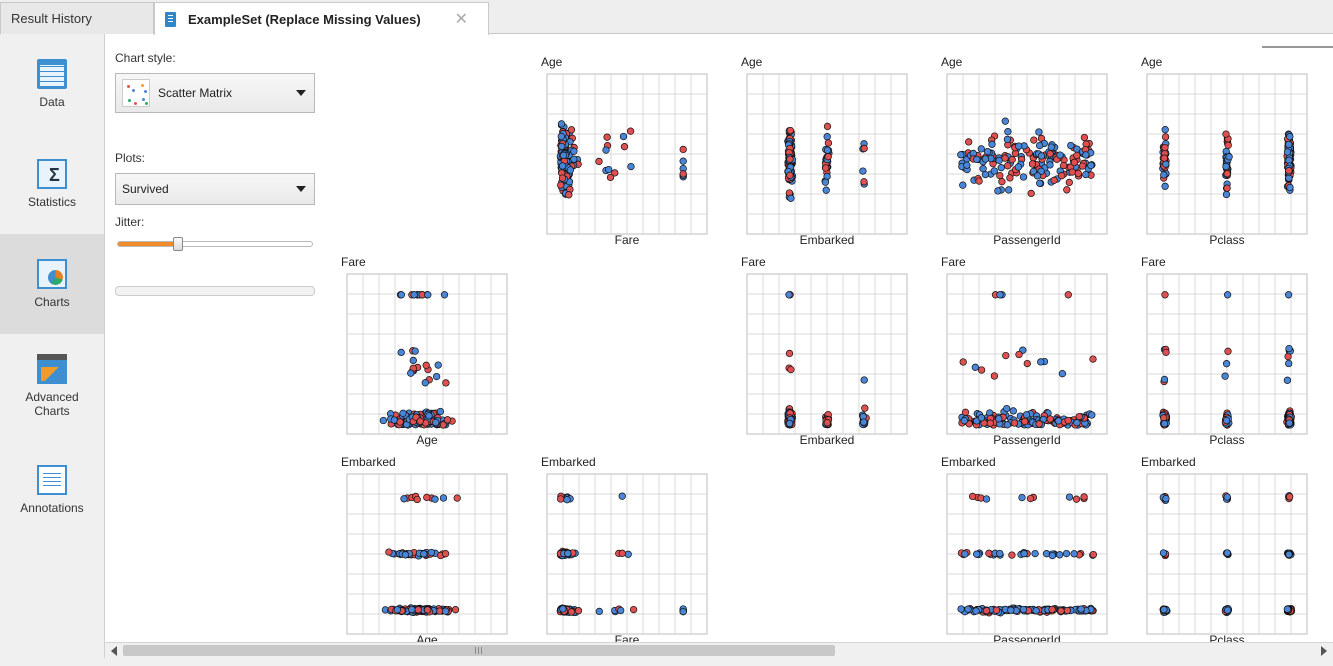 The height and width of the screenshot is (666, 1333). I want to click on scrollbar-thumb, so click(479, 650).